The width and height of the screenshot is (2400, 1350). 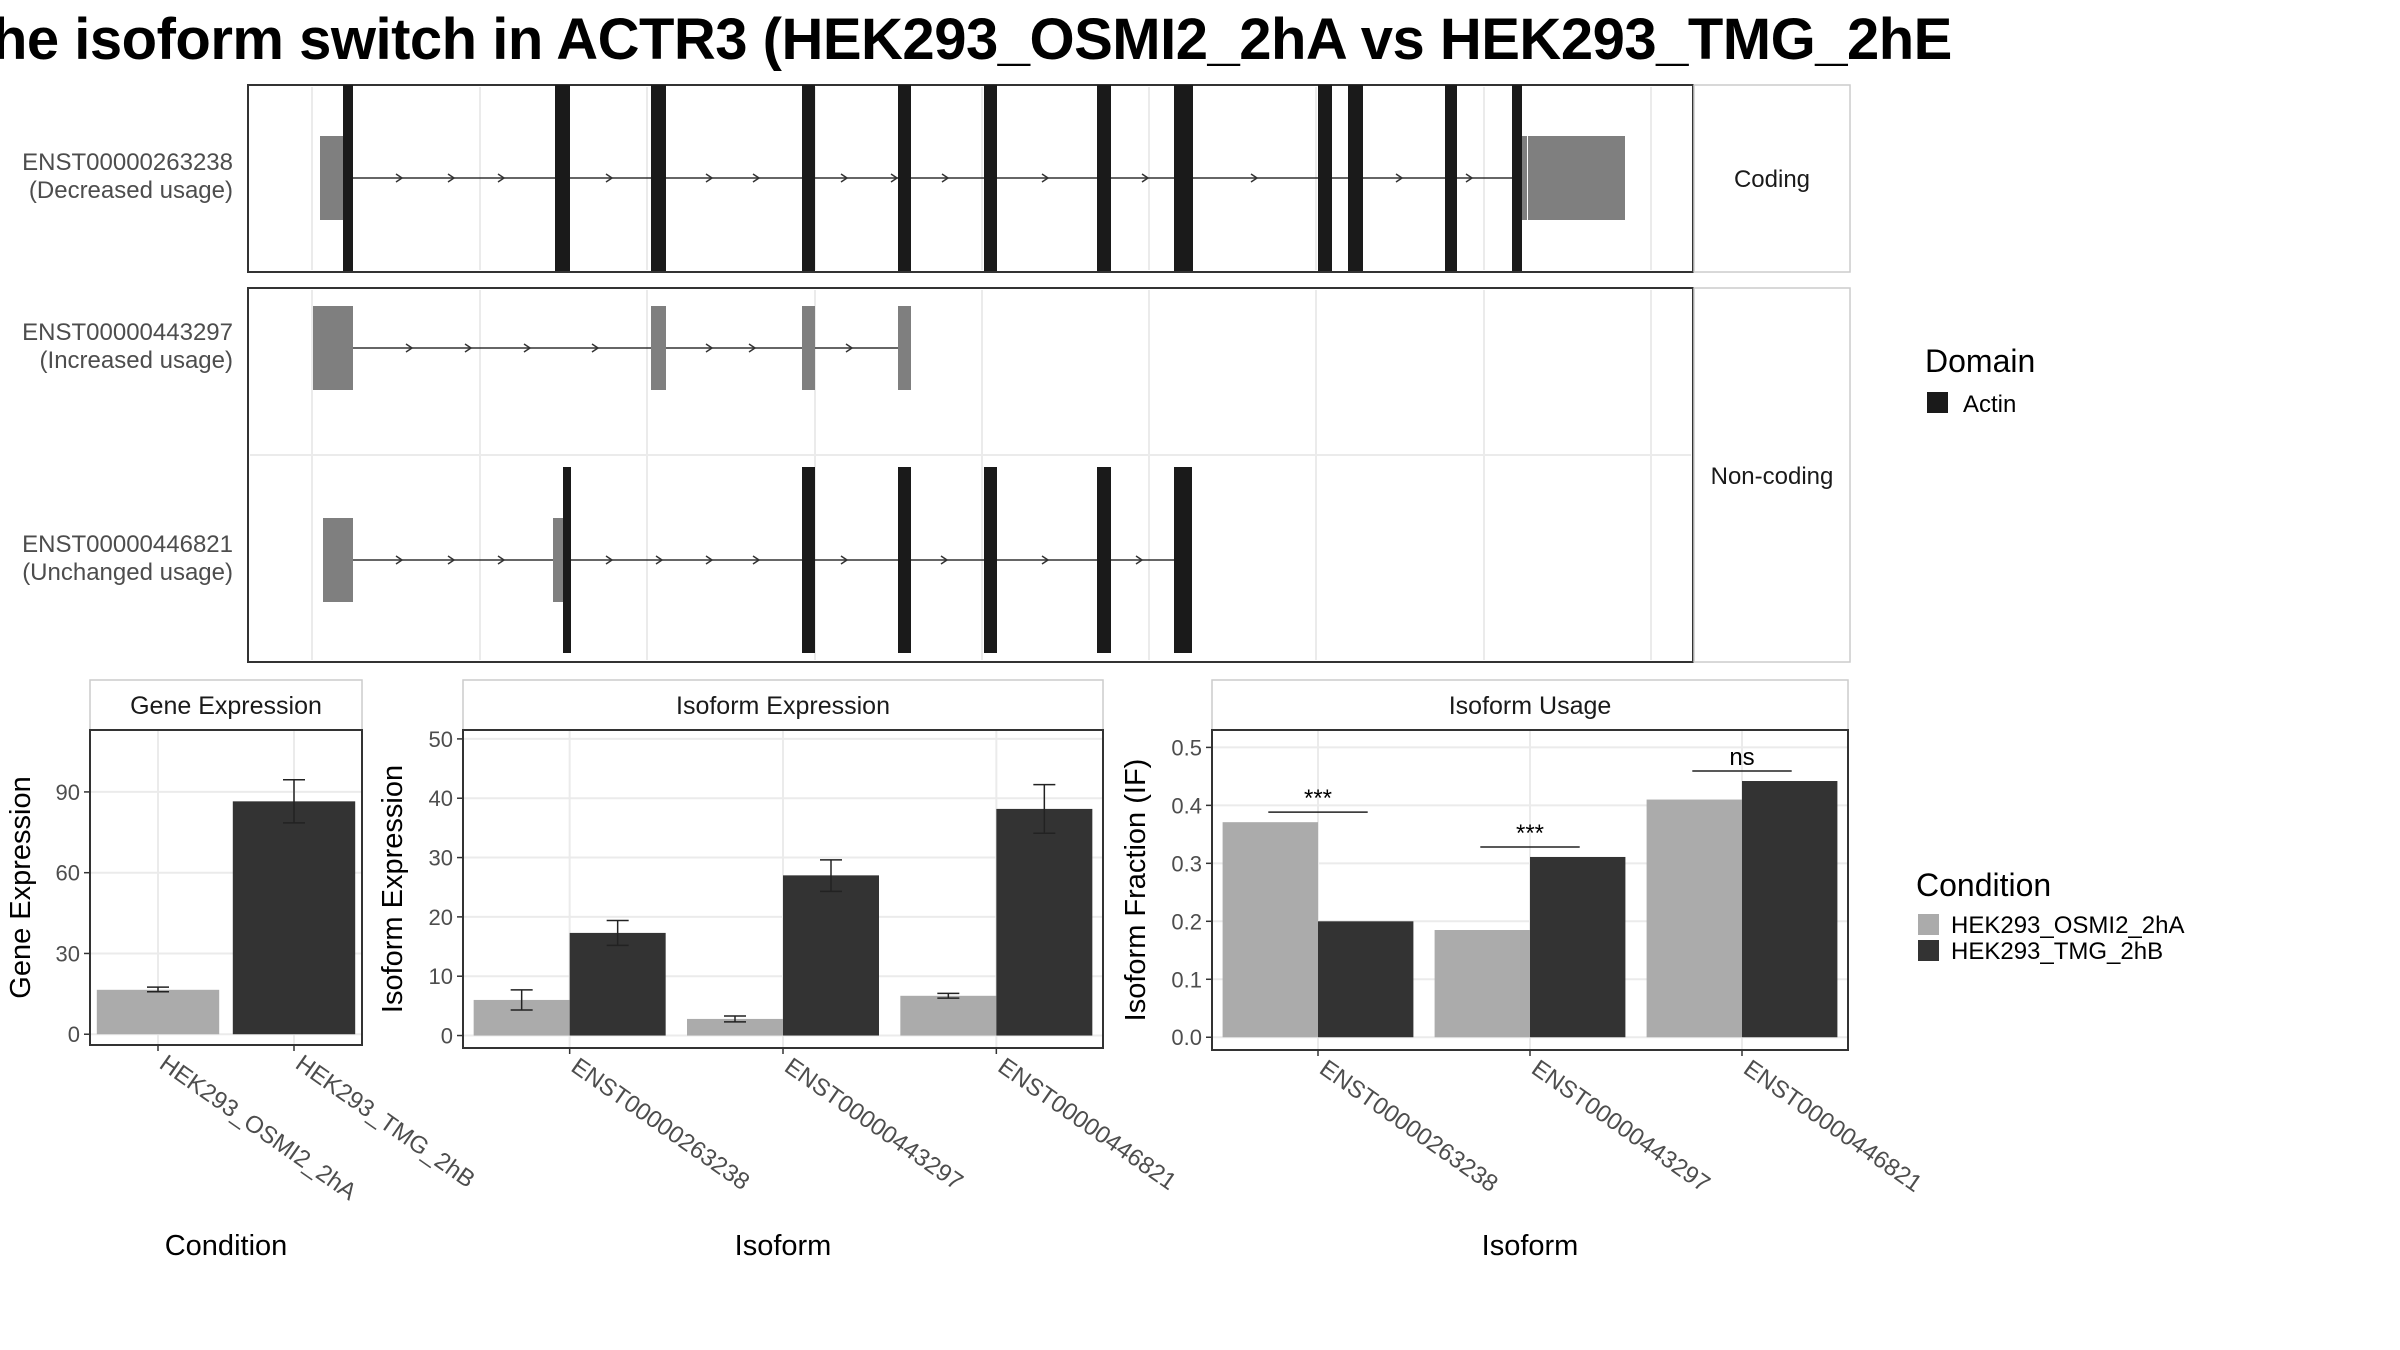 I want to click on y-tick-label: 50, so click(x=441, y=739).